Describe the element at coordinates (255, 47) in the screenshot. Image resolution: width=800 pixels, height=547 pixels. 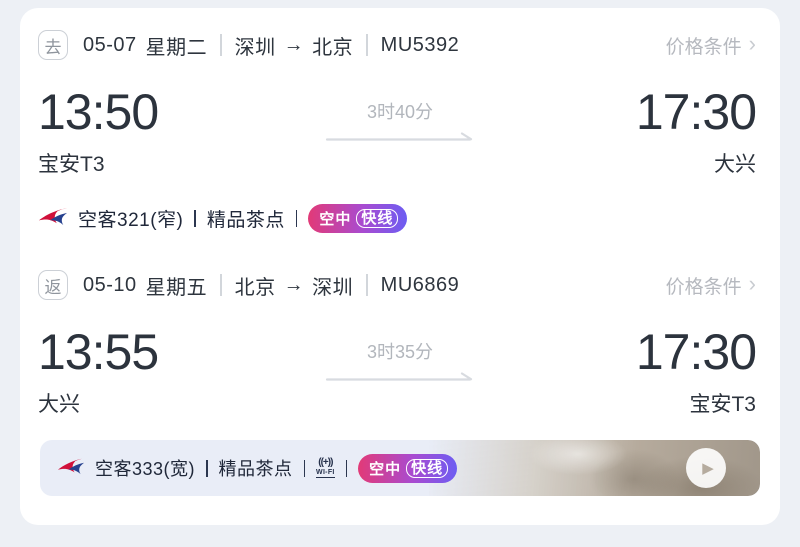
I see `from-city: 深圳` at that location.